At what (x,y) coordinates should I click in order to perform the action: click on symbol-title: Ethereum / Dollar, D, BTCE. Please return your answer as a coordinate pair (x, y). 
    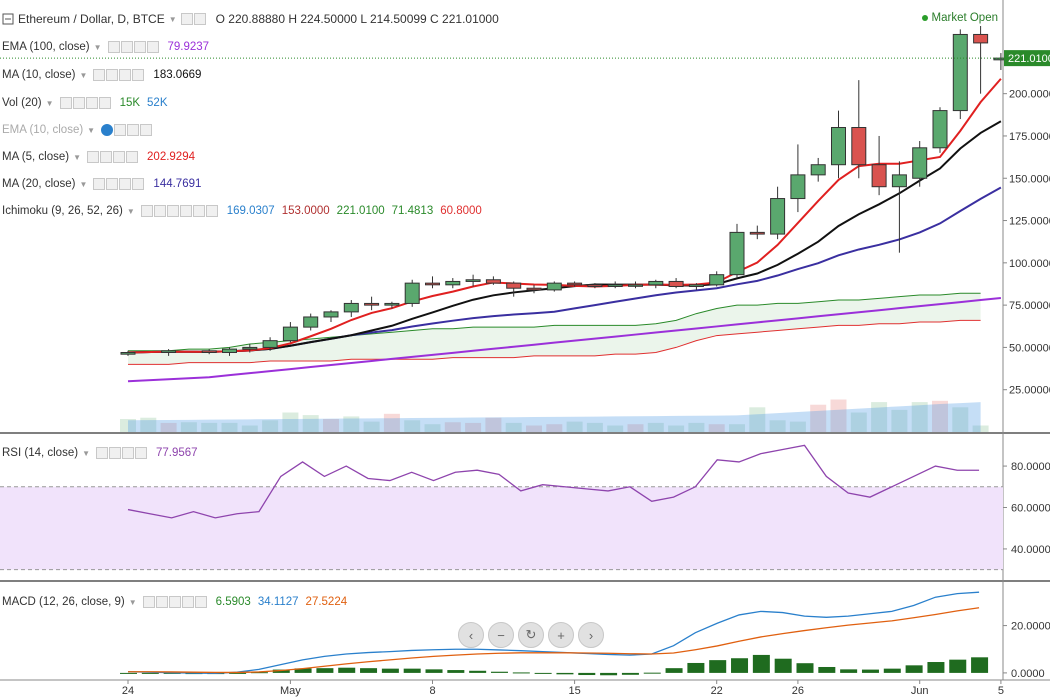
    Looking at the image, I should click on (91, 19).